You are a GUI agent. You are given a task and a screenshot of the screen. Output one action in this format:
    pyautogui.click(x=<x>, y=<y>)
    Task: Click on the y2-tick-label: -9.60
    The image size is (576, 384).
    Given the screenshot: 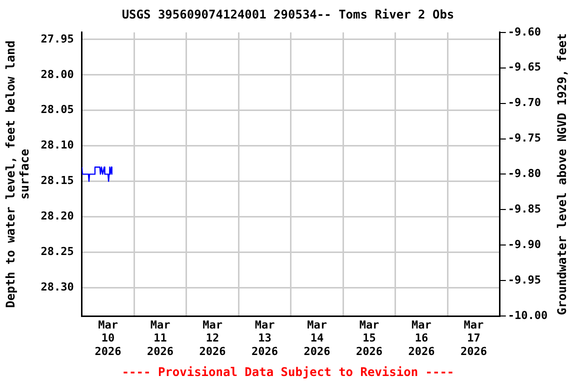 What is the action you would take?
    pyautogui.click(x=524, y=31)
    